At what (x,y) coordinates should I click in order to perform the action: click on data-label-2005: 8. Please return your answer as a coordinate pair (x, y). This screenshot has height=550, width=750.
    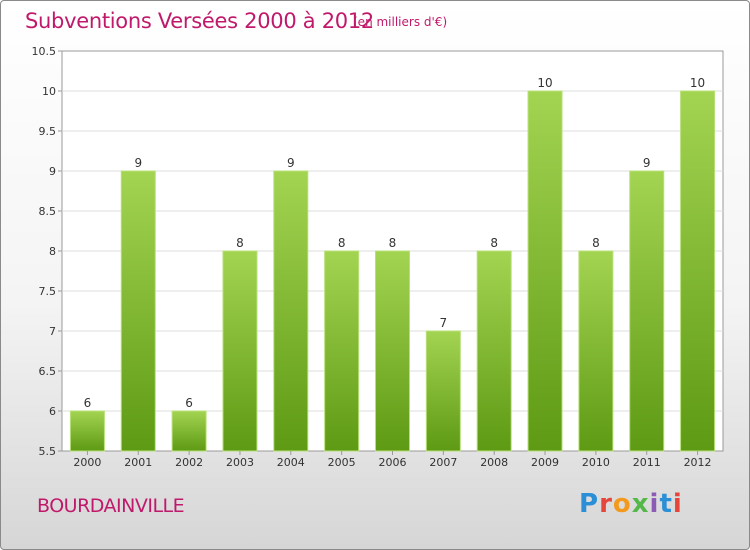
    Looking at the image, I should click on (342, 243).